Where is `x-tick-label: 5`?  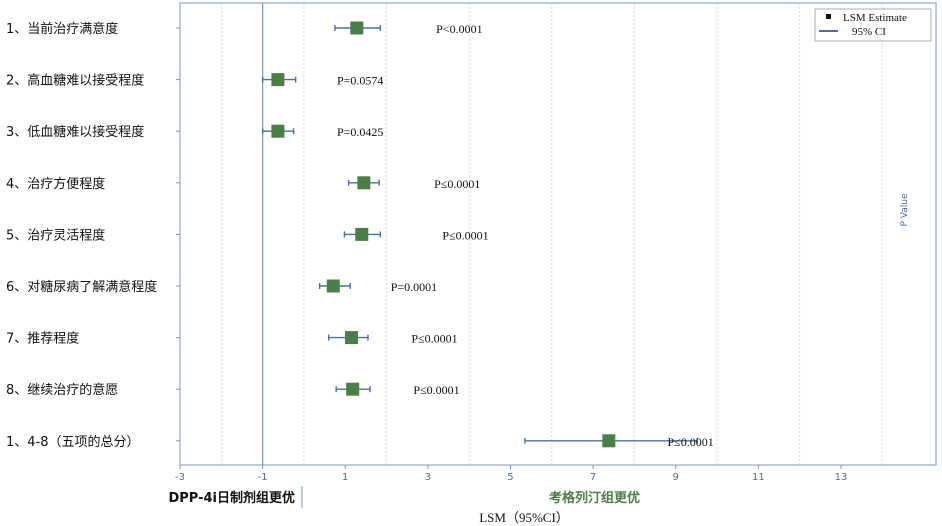 x-tick-label: 5 is located at coordinates (510, 477).